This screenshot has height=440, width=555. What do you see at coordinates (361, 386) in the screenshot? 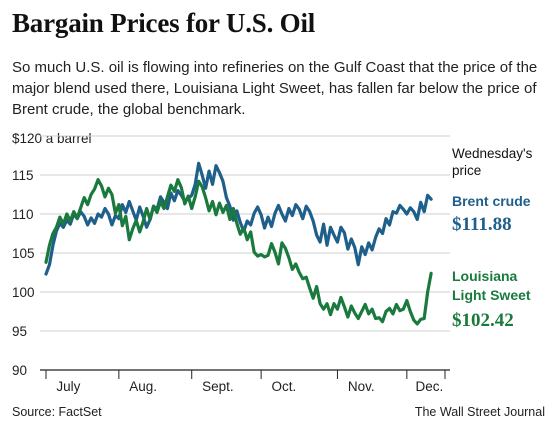
I see `x-tick-label: Nov.` at bounding box center [361, 386].